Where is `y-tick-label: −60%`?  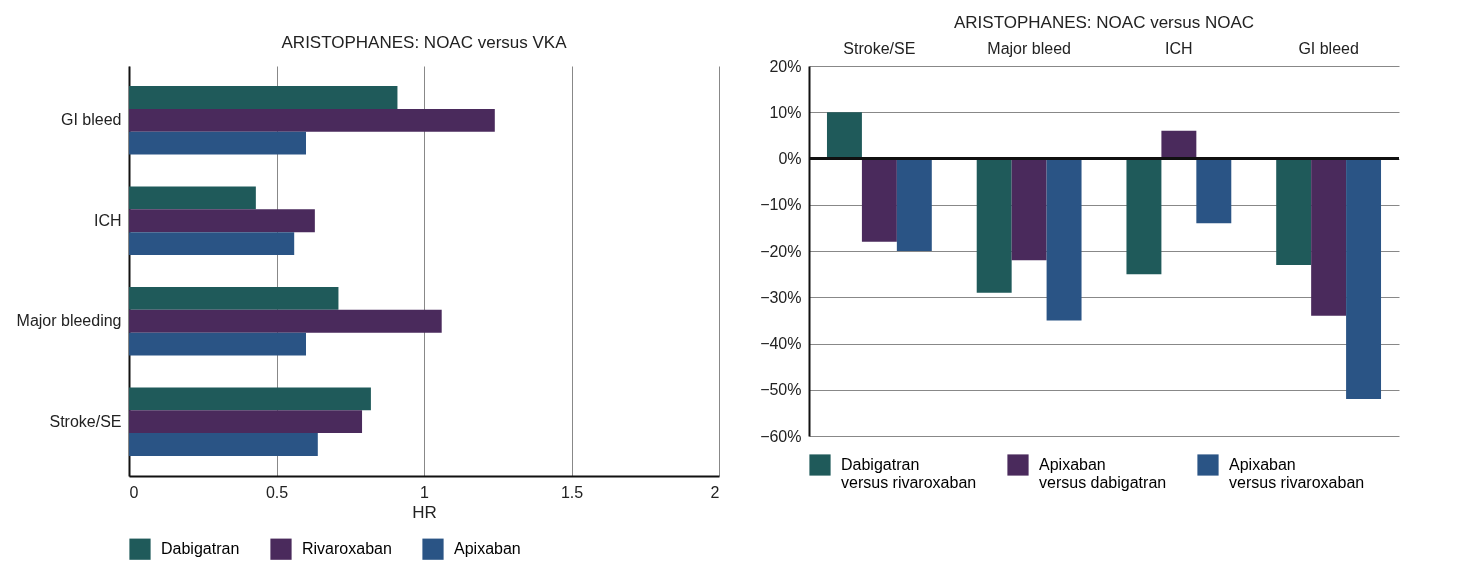
y-tick-label: −60% is located at coordinates (781, 436).